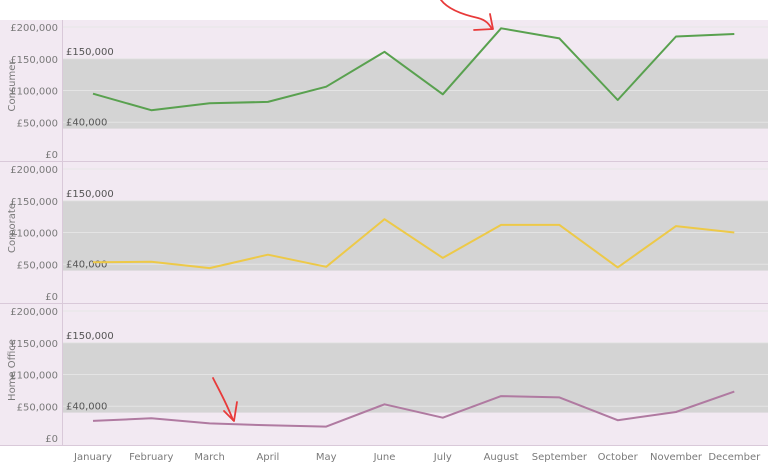  Describe the element at coordinates (92, 457) in the screenshot. I see `x-tick-label: January` at that location.